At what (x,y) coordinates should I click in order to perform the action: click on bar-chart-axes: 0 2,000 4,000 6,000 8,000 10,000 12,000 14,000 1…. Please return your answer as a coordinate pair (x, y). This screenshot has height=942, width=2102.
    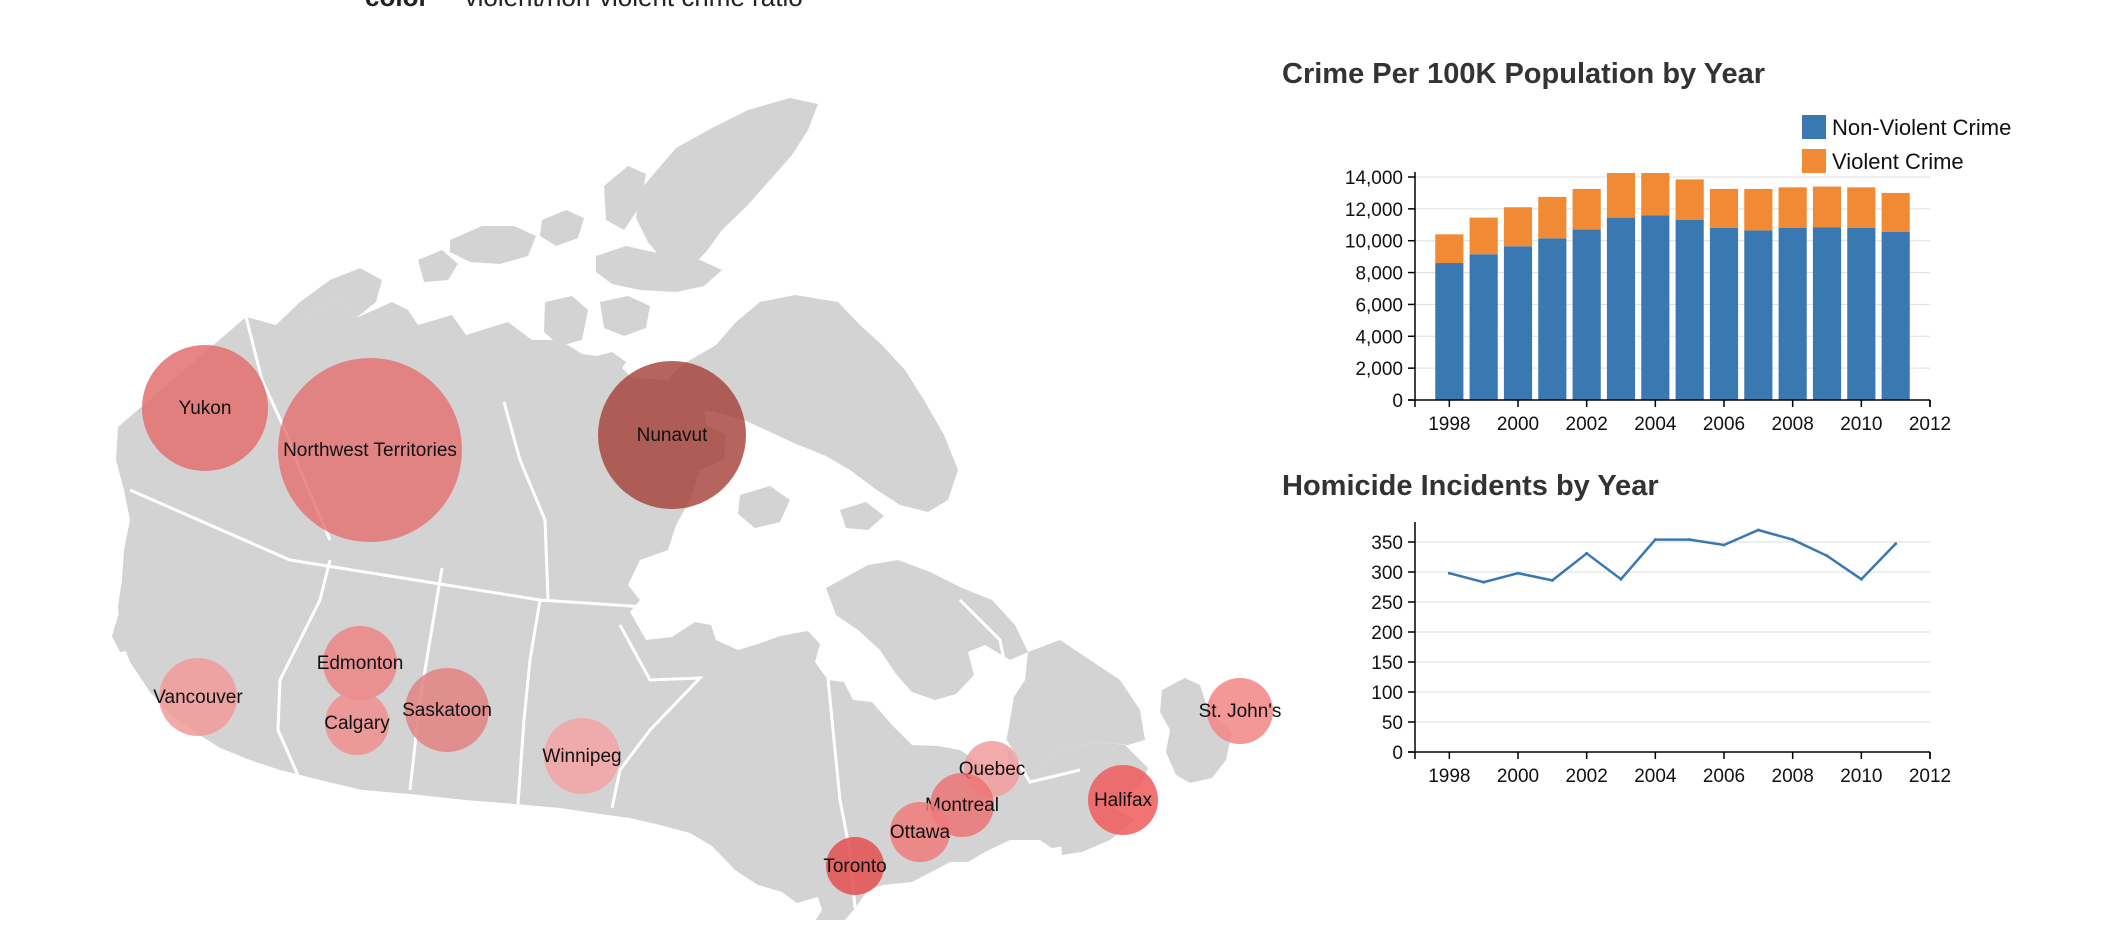
    Looking at the image, I should click on (1648, 301).